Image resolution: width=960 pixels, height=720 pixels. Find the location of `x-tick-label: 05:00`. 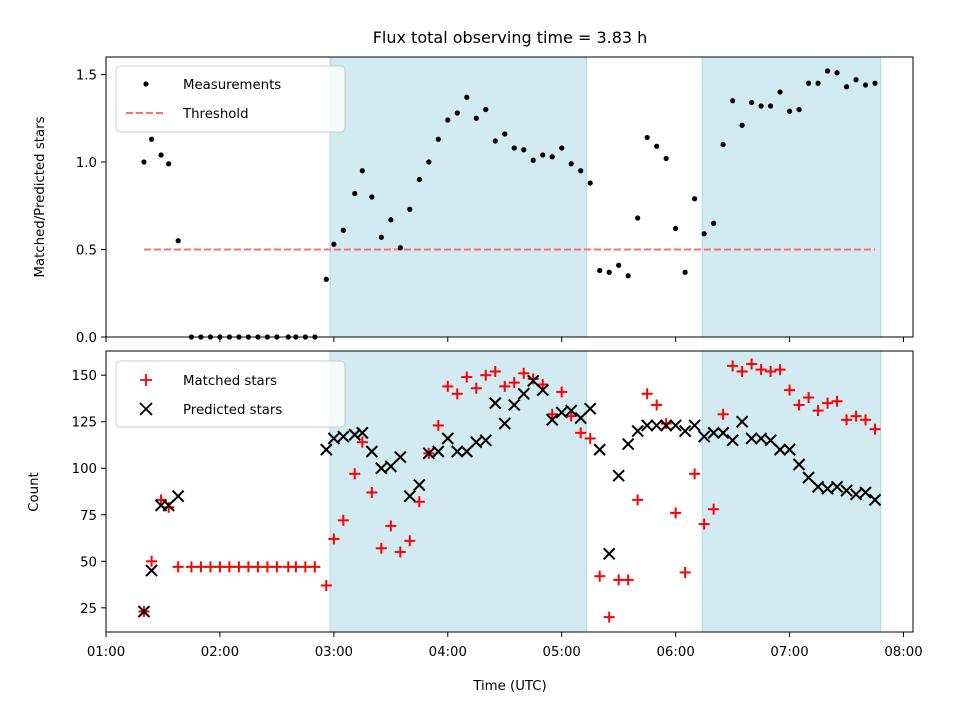

x-tick-label: 05:00 is located at coordinates (562, 652).